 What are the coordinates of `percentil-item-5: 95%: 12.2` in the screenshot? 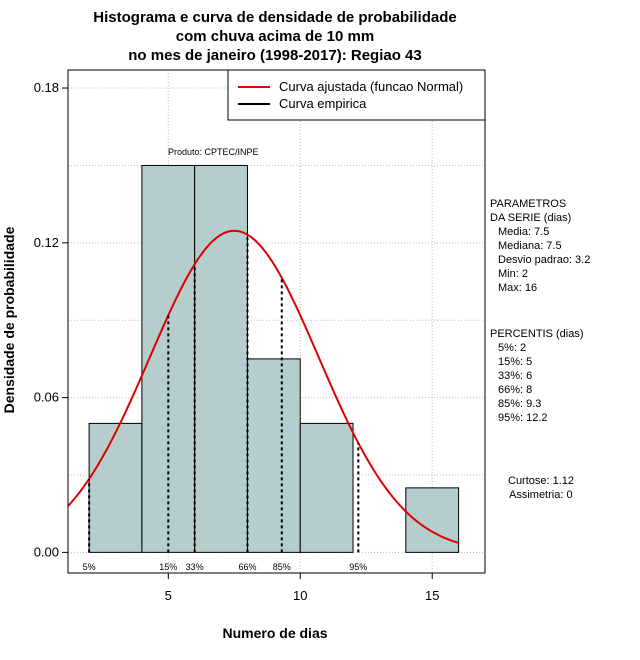 It's located at (523, 418).